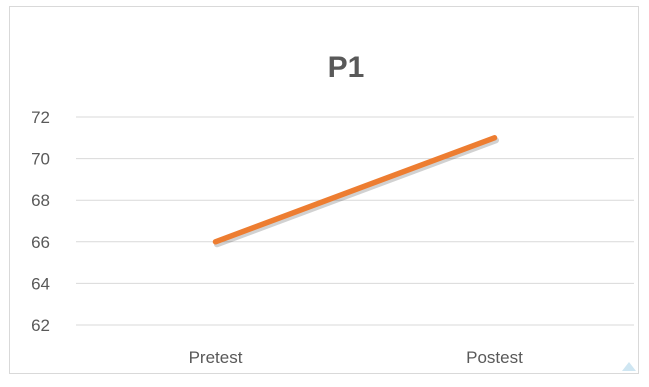  What do you see at coordinates (40, 283) in the screenshot?
I see `y-tick-label: 64` at bounding box center [40, 283].